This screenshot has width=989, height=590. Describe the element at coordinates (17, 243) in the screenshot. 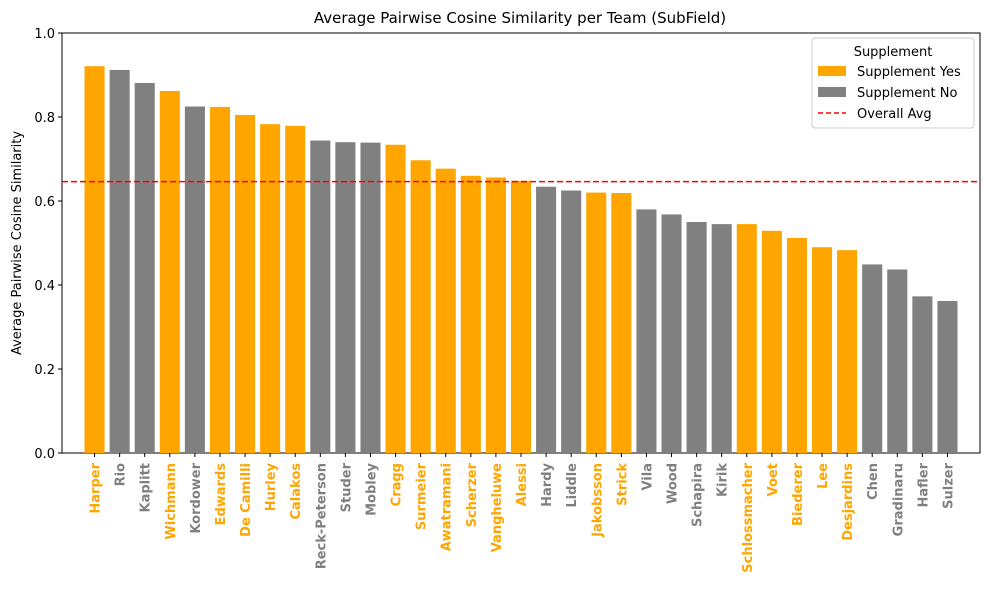

I see `y-axis-label: Average Pairwise Cosine Similarity` at that location.